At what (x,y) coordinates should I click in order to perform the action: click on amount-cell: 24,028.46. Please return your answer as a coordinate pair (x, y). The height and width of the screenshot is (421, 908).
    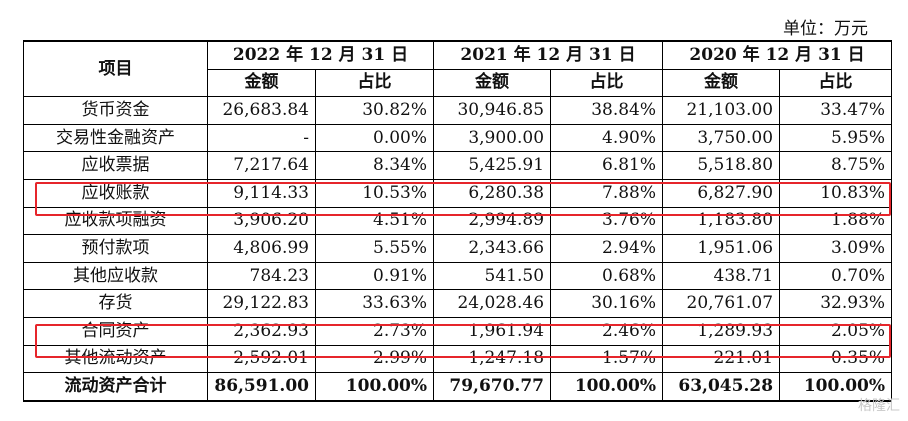
    Looking at the image, I should click on (492, 303).